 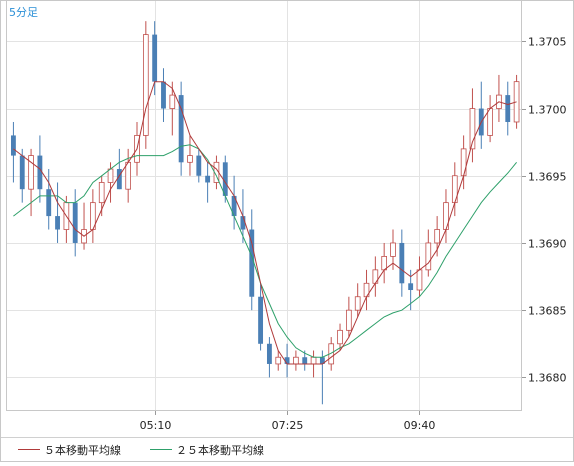 I want to click on legend-label: ２５本移動平均線, so click(x=220, y=450).